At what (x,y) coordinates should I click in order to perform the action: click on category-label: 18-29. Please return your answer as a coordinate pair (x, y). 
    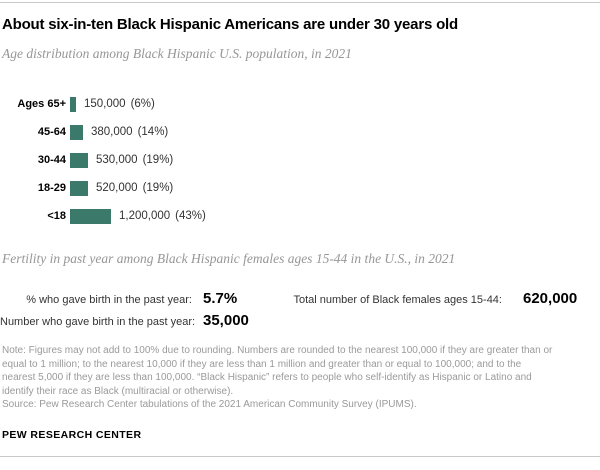
    Looking at the image, I should click on (51, 188).